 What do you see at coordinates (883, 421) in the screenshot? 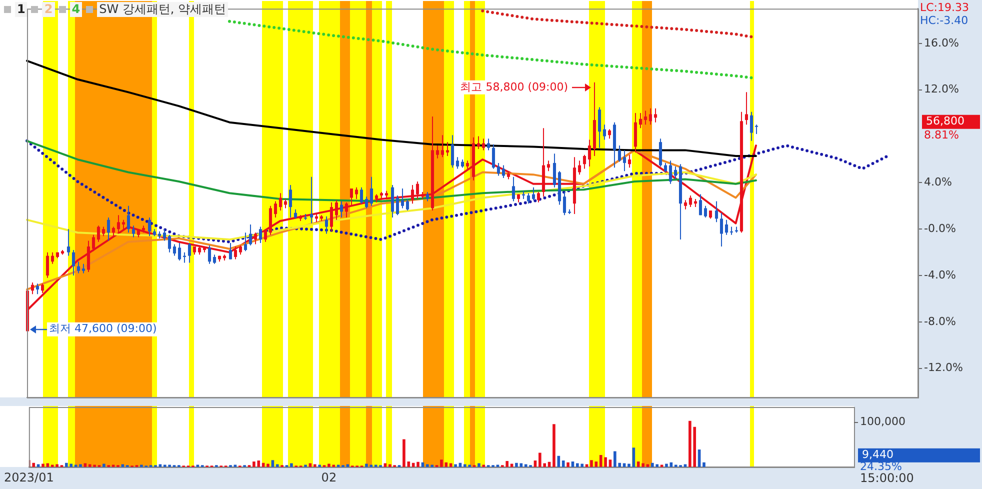
I see `text: 100,000` at bounding box center [883, 421].